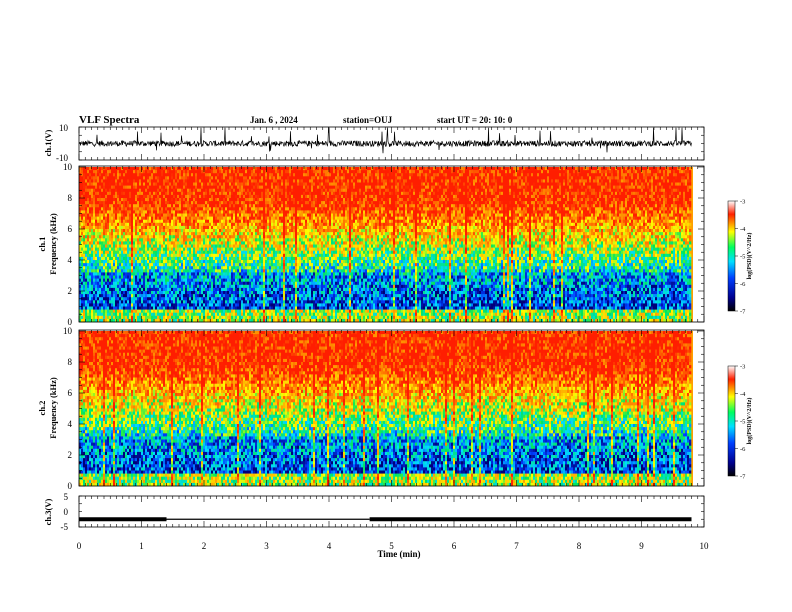  What do you see at coordinates (62, 158) in the screenshot?
I see `ch1-ytick-bottom: -10` at bounding box center [62, 158].